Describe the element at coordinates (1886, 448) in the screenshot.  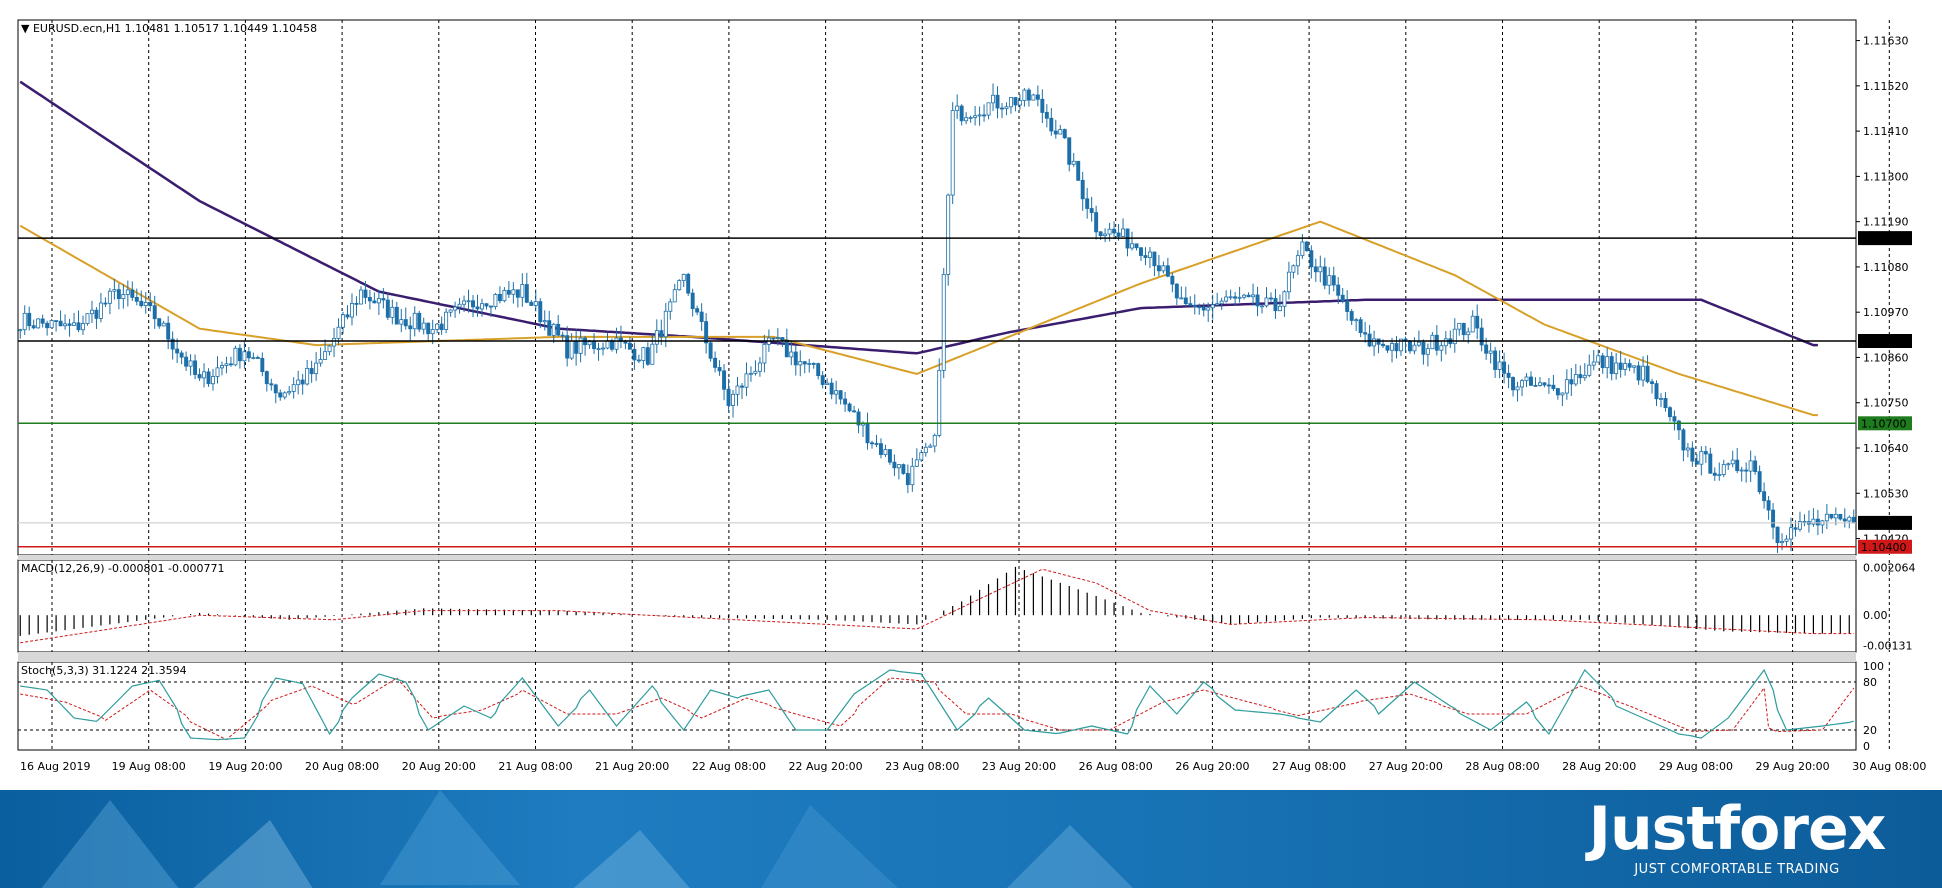
I see `y-tick-label: 1.10640` at that location.